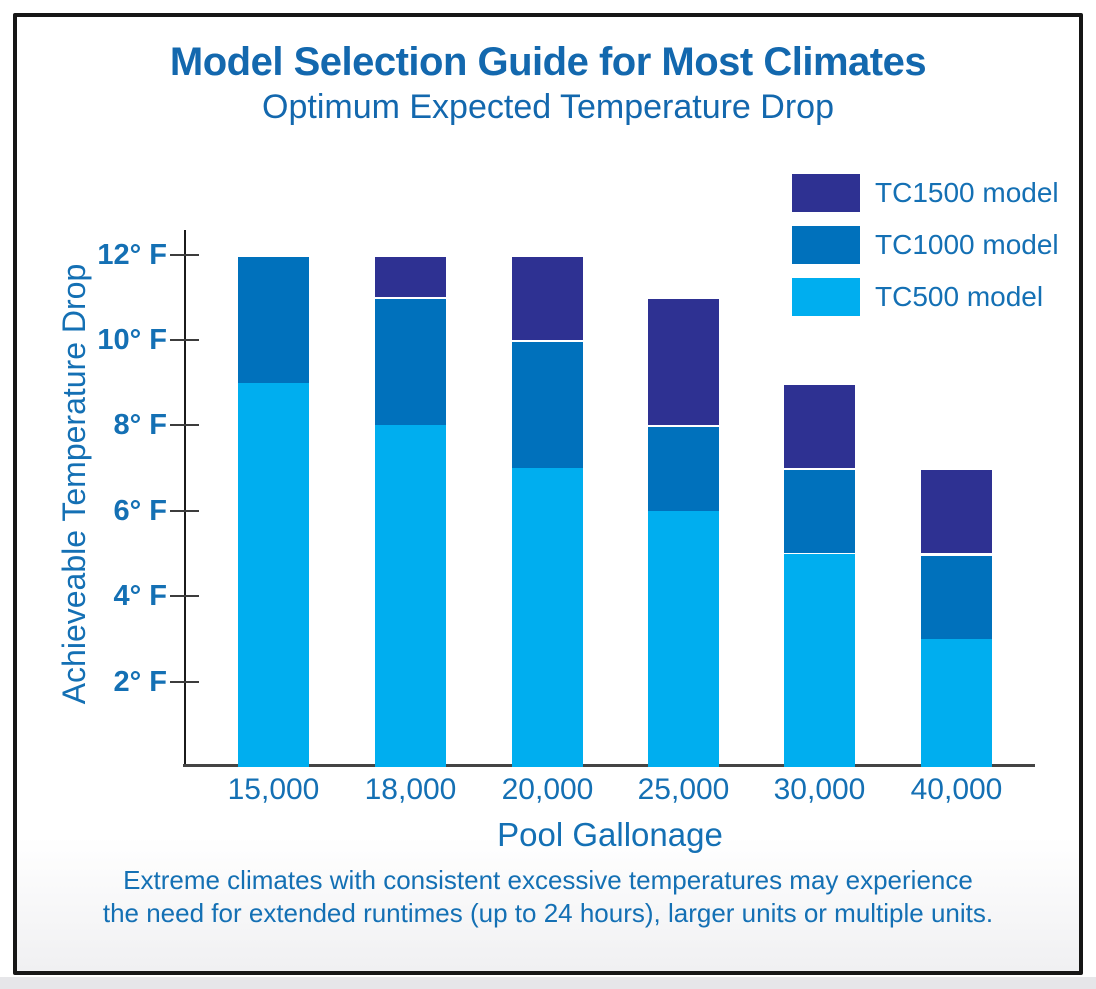  I want to click on legend-item-tc1500: TC1500 model, so click(925, 193).